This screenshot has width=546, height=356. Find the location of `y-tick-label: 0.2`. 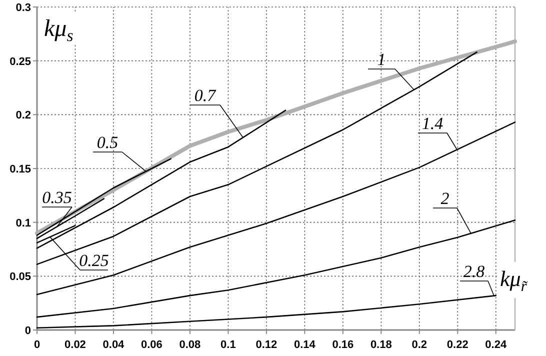

y-tick-label: 0.2 is located at coordinates (23, 116).